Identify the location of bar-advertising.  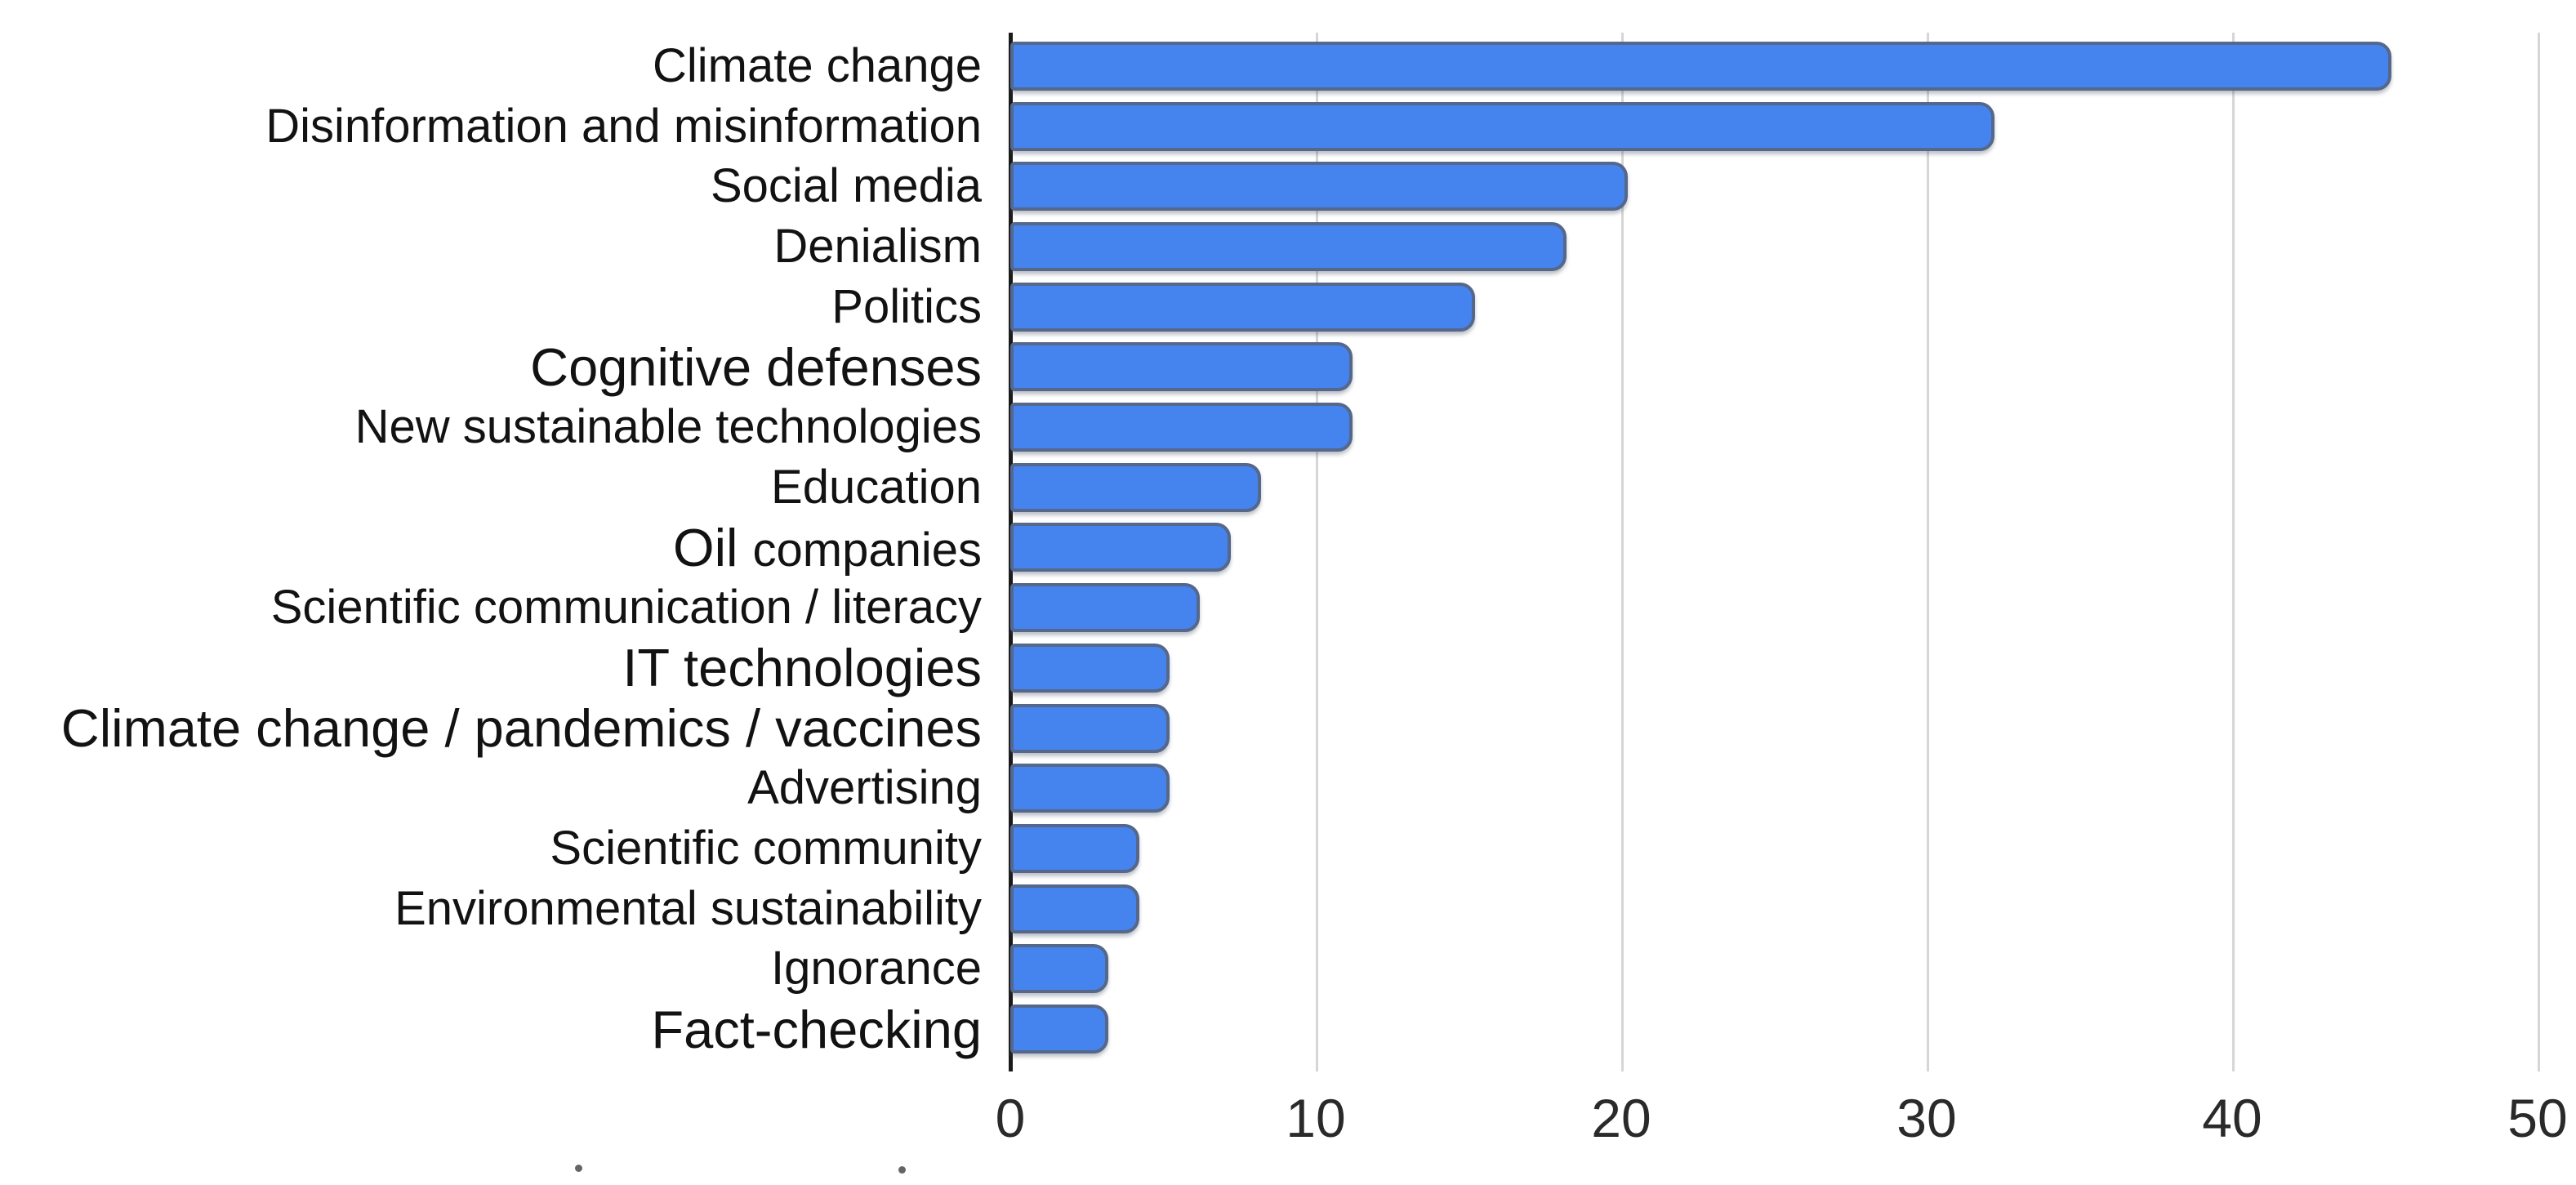
(1090, 788).